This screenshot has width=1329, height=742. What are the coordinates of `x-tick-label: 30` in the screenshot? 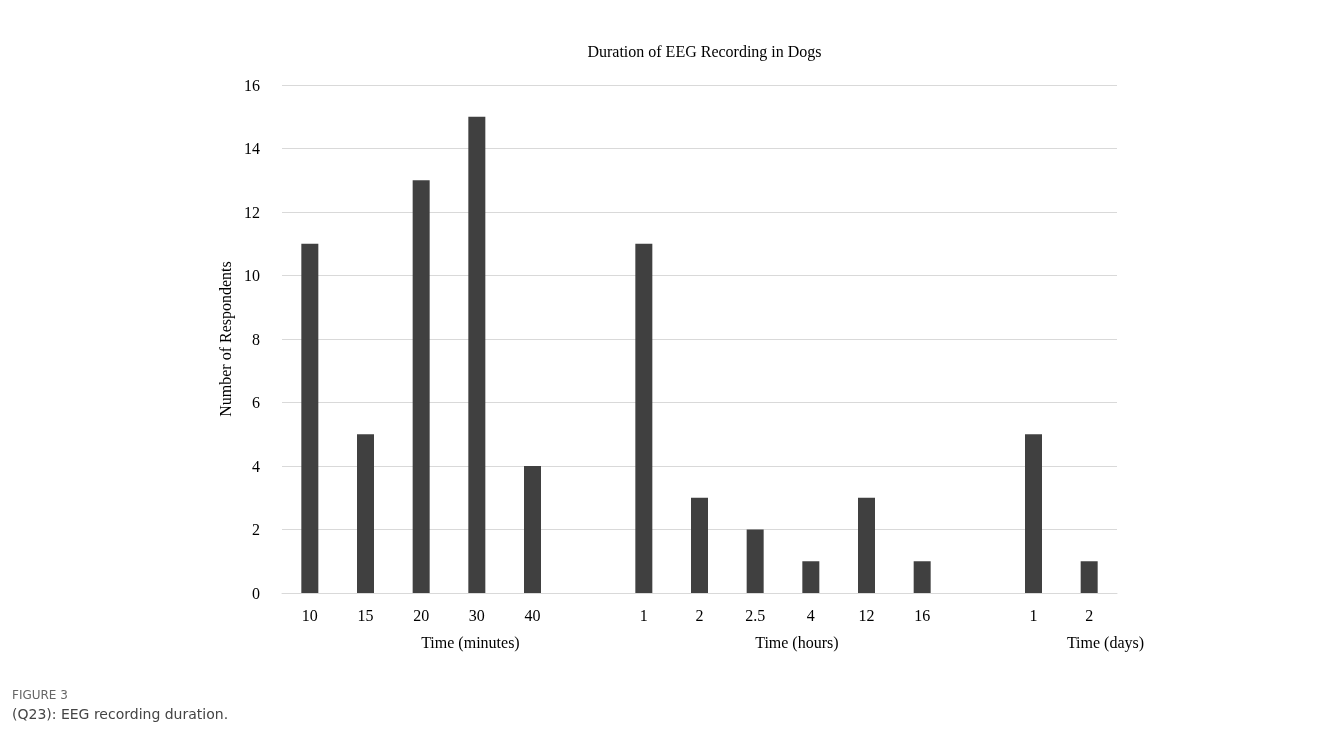 It's located at (476, 615).